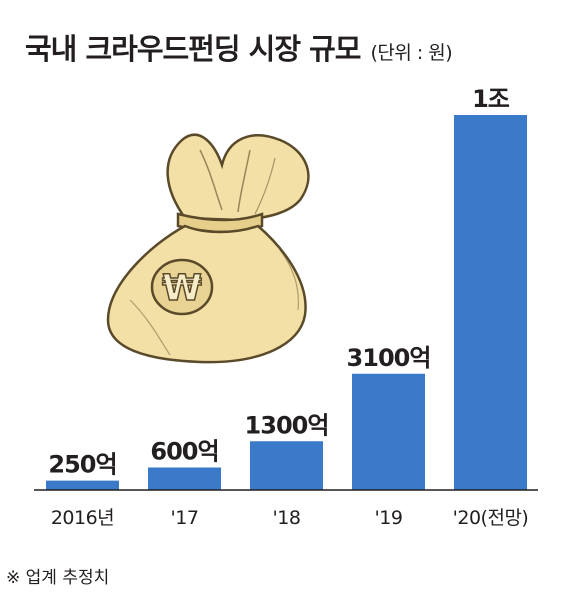  What do you see at coordinates (185, 518) in the screenshot?
I see `x-tick-label: '17` at bounding box center [185, 518].